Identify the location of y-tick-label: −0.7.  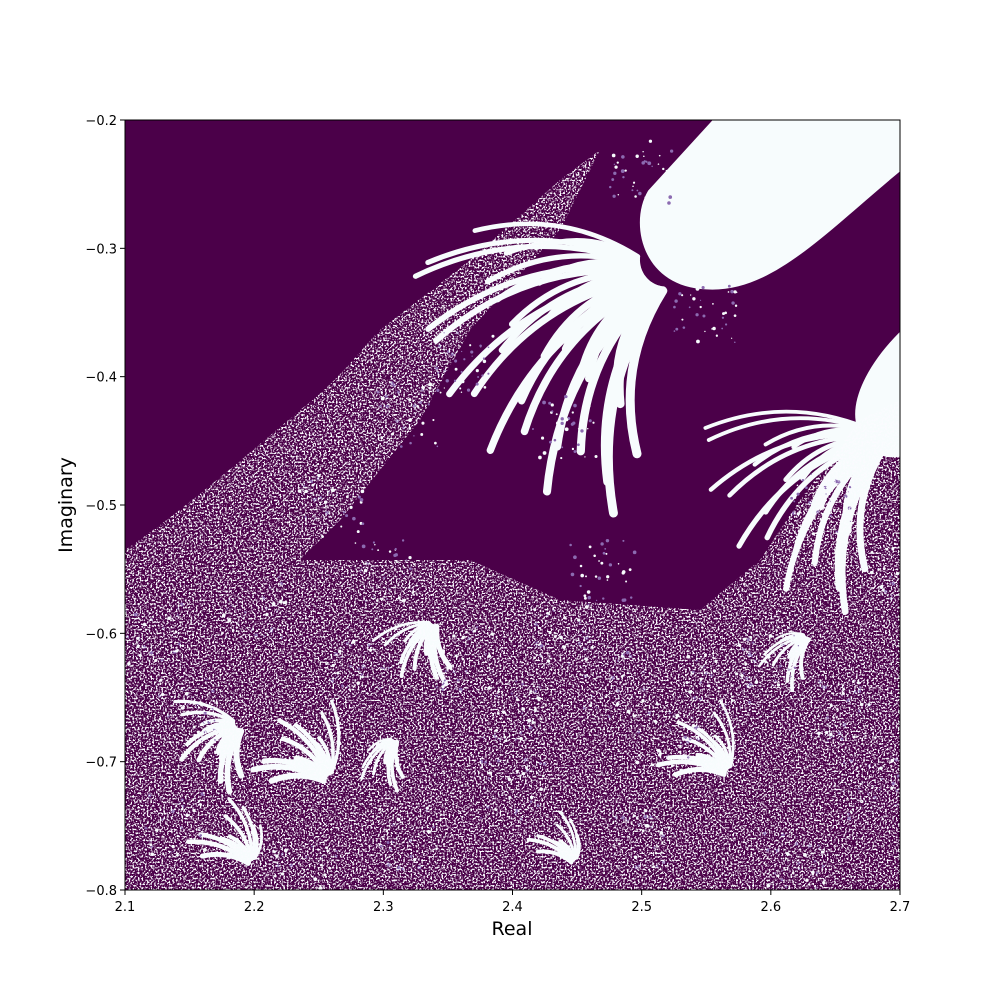
(101, 763).